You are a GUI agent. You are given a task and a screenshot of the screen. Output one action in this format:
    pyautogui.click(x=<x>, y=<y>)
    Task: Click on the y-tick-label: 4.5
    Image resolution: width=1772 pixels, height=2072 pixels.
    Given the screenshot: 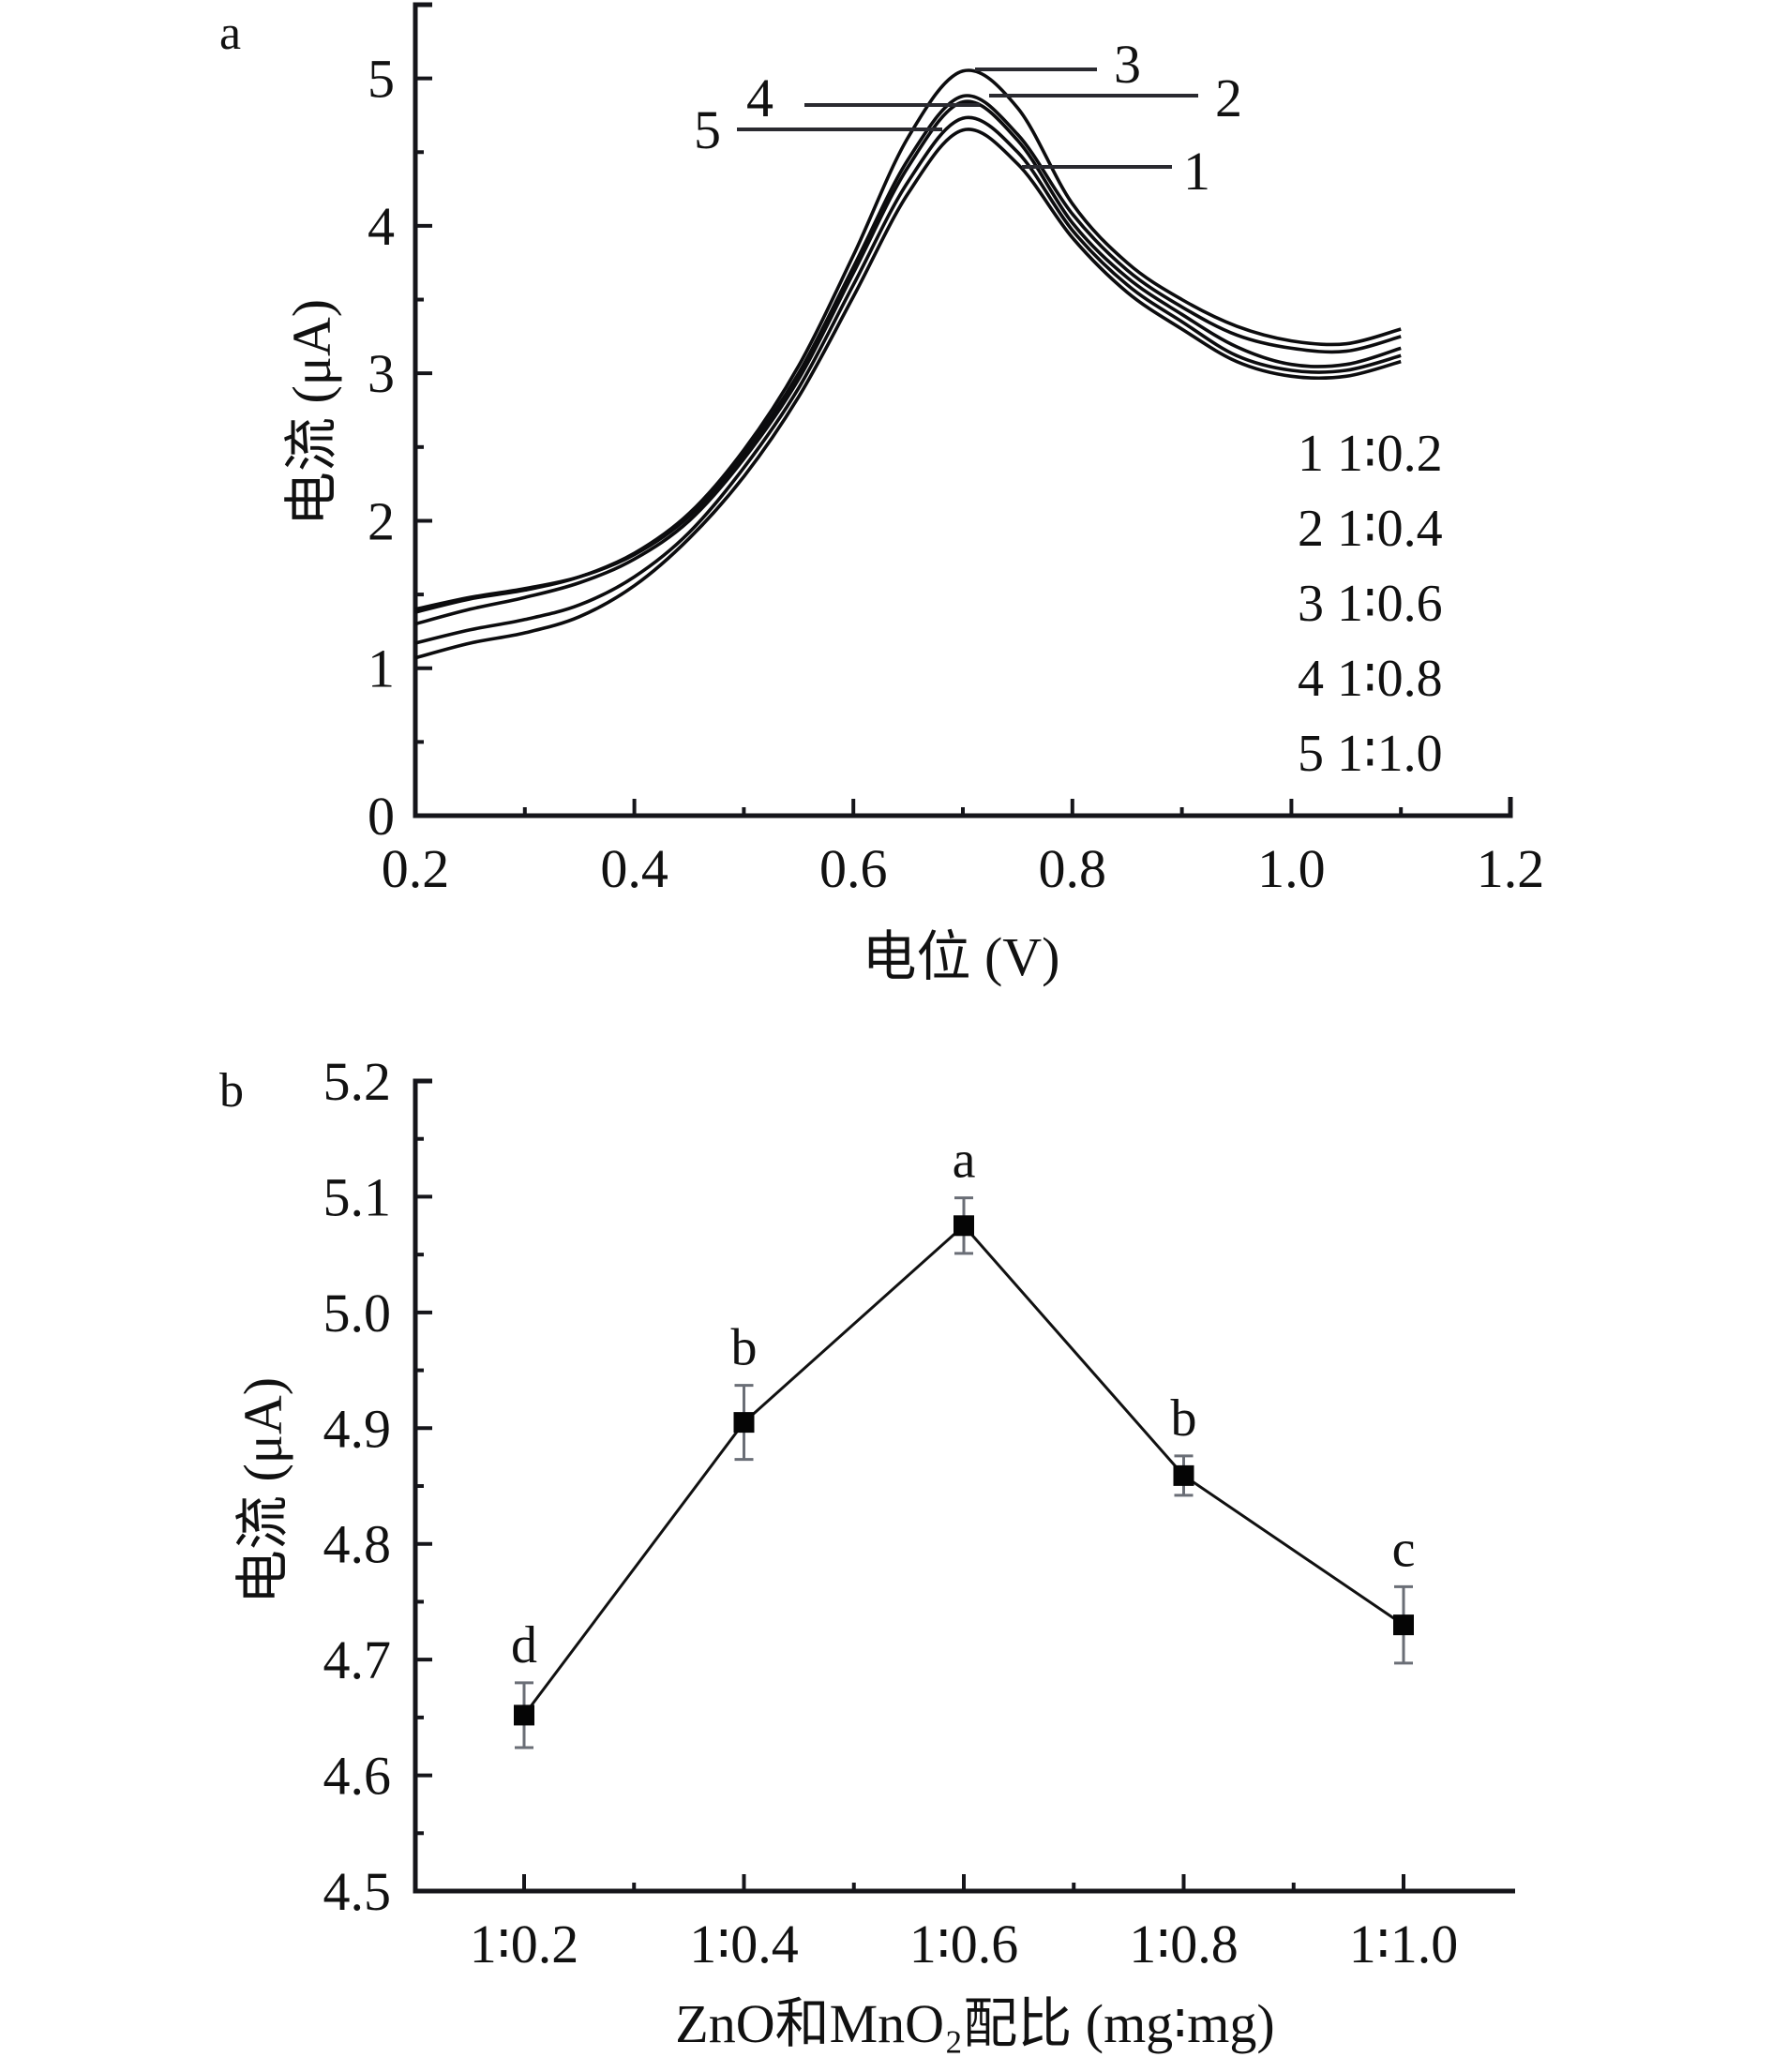 What is the action you would take?
    pyautogui.click(x=358, y=1891)
    